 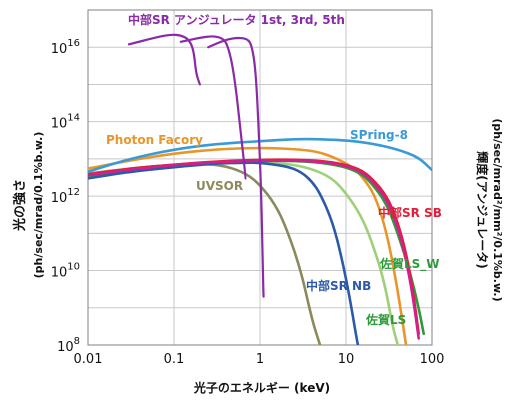 What do you see at coordinates (65, 47) in the screenshot?
I see `y-tick-label: 1016` at bounding box center [65, 47].